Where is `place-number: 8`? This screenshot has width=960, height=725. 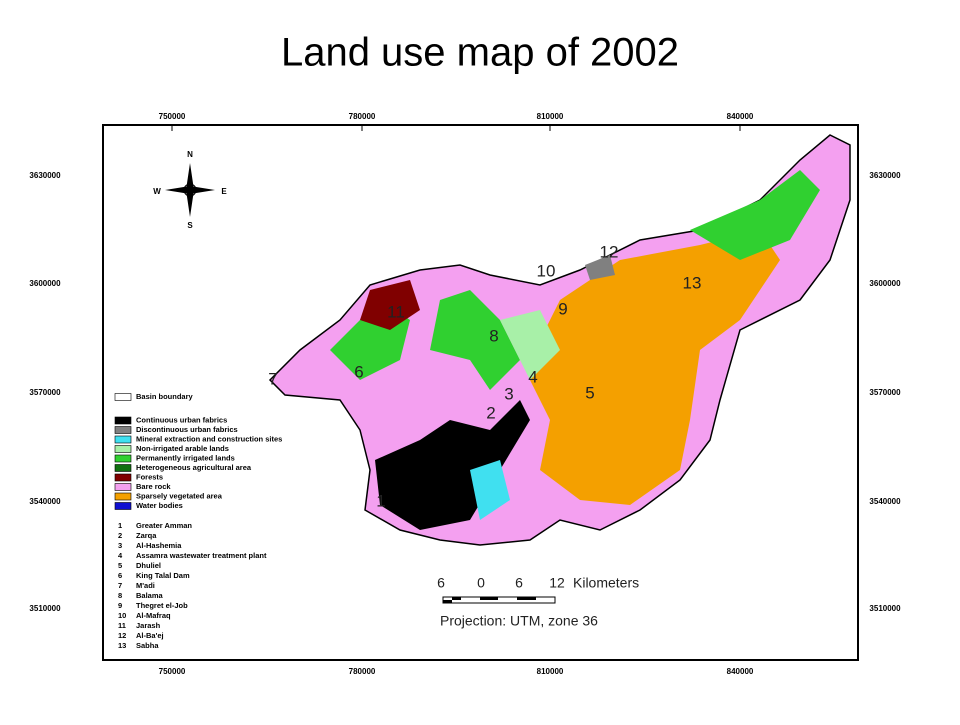 place-number: 8 is located at coordinates (120, 595).